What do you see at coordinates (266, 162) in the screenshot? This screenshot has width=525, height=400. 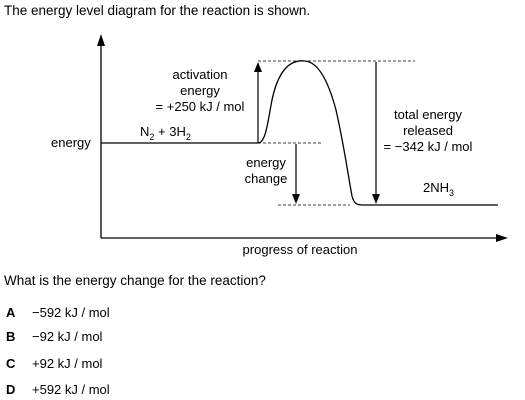 I see `energy-change-label-1: energy` at bounding box center [266, 162].